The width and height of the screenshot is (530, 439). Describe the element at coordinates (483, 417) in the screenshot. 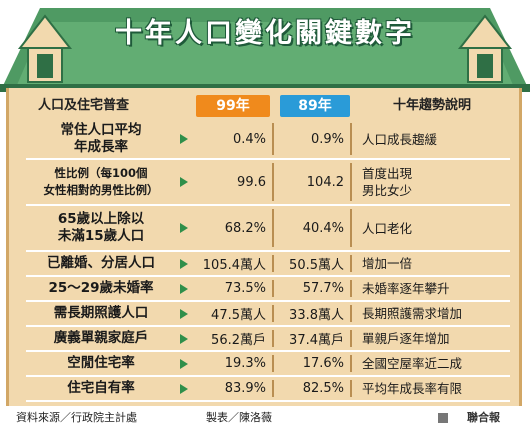

I see `publisher-credit: 聯合報` at that location.